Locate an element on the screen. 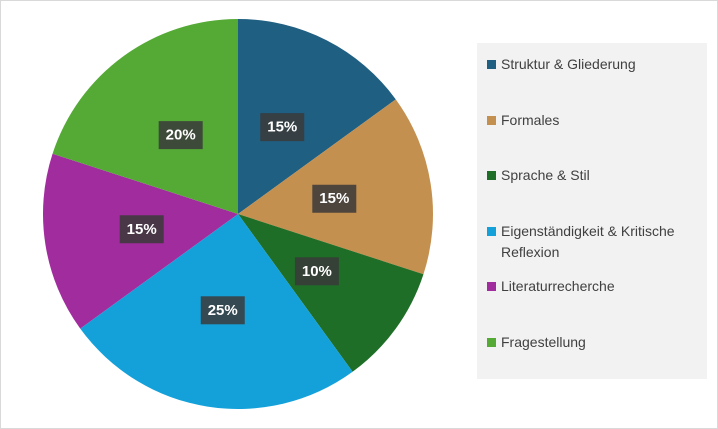  legend-label: Fragestellung is located at coordinates (543, 342).